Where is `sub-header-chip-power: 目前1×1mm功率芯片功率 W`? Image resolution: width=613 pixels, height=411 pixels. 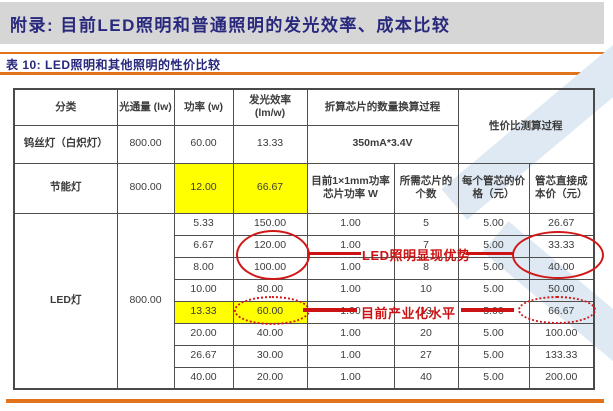 sub-header-chip-power: 目前1×1mm功率芯片功率 W is located at coordinates (350, 188).